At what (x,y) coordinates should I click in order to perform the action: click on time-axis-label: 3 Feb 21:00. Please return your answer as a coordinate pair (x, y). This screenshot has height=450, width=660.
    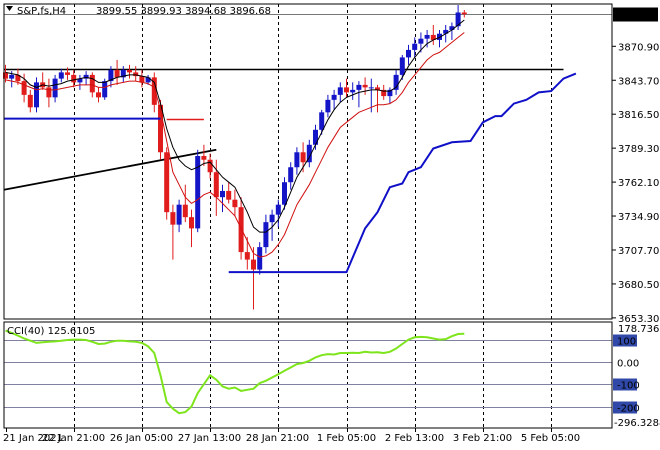
    Looking at the image, I should click on (482, 438).